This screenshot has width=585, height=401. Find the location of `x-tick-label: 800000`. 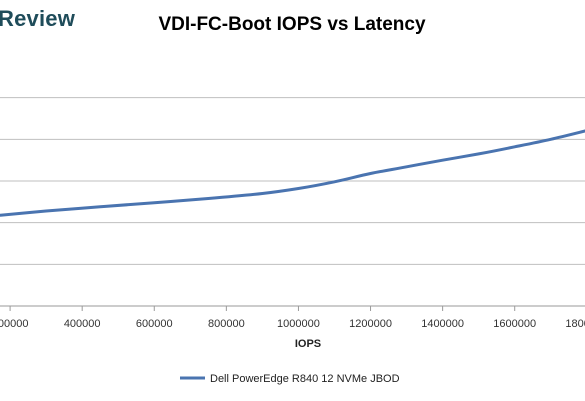

x-tick-label: 800000 is located at coordinates (226, 324).